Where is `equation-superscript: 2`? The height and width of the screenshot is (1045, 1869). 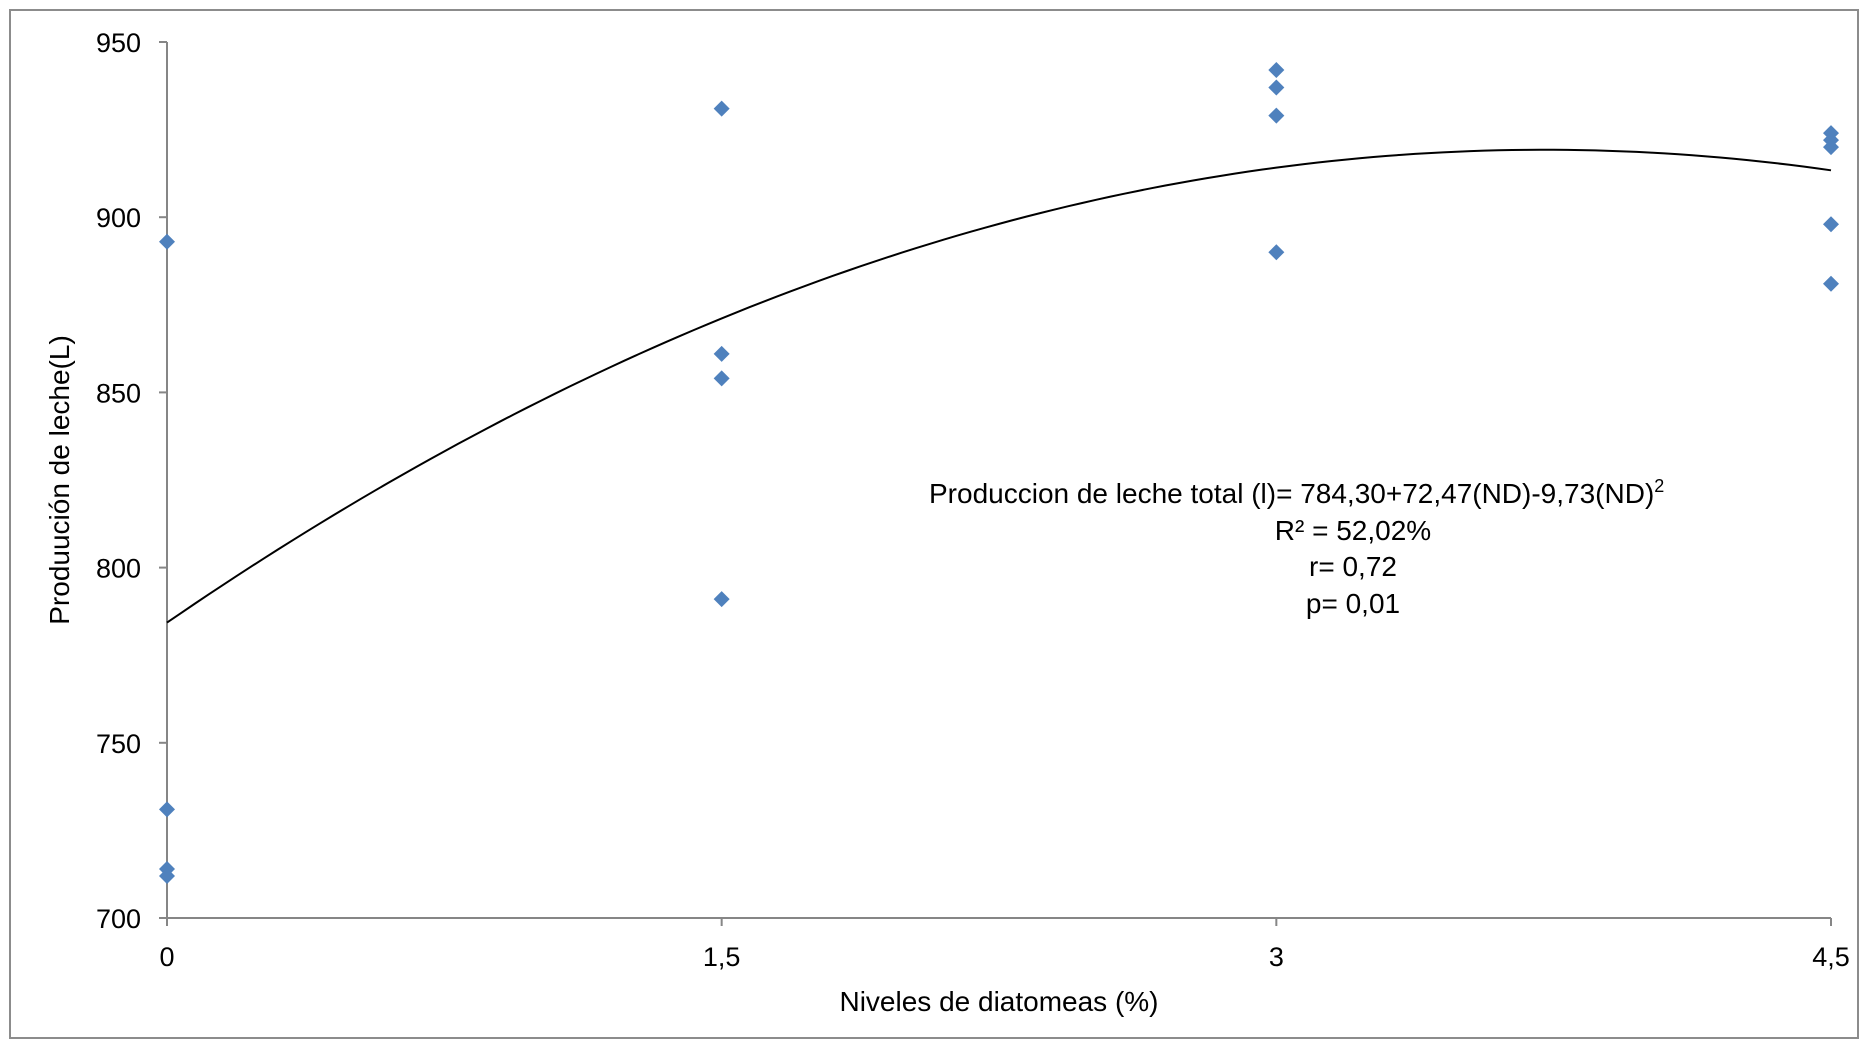
equation-superscript: 2 is located at coordinates (1659, 486).